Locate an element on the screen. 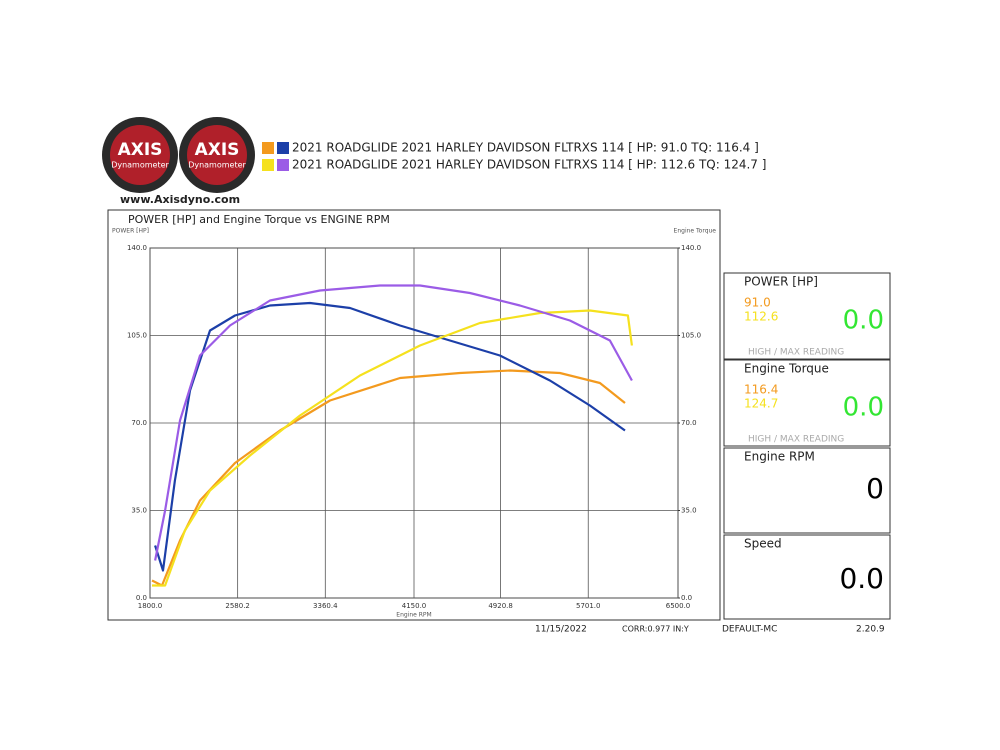 The width and height of the screenshot is (1000, 750). y-tick-label: 70.0 is located at coordinates (139, 423).